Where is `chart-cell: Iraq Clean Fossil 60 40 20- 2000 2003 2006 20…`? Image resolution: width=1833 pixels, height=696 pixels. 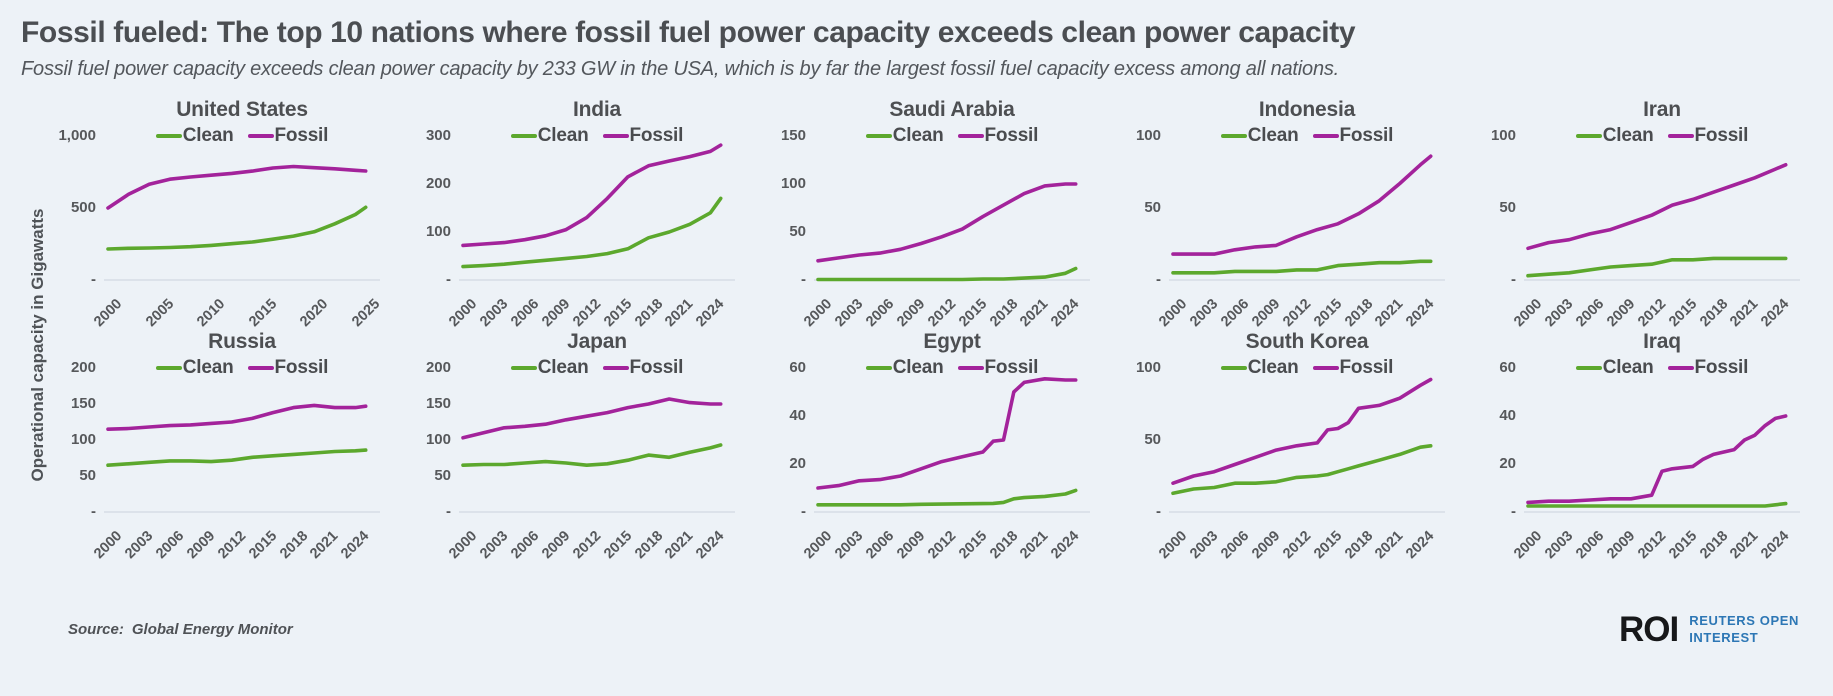 chart-cell: Iraq Clean Fossil 60 40 20- 2000 2003 2006 20… is located at coordinates (1647, 446).